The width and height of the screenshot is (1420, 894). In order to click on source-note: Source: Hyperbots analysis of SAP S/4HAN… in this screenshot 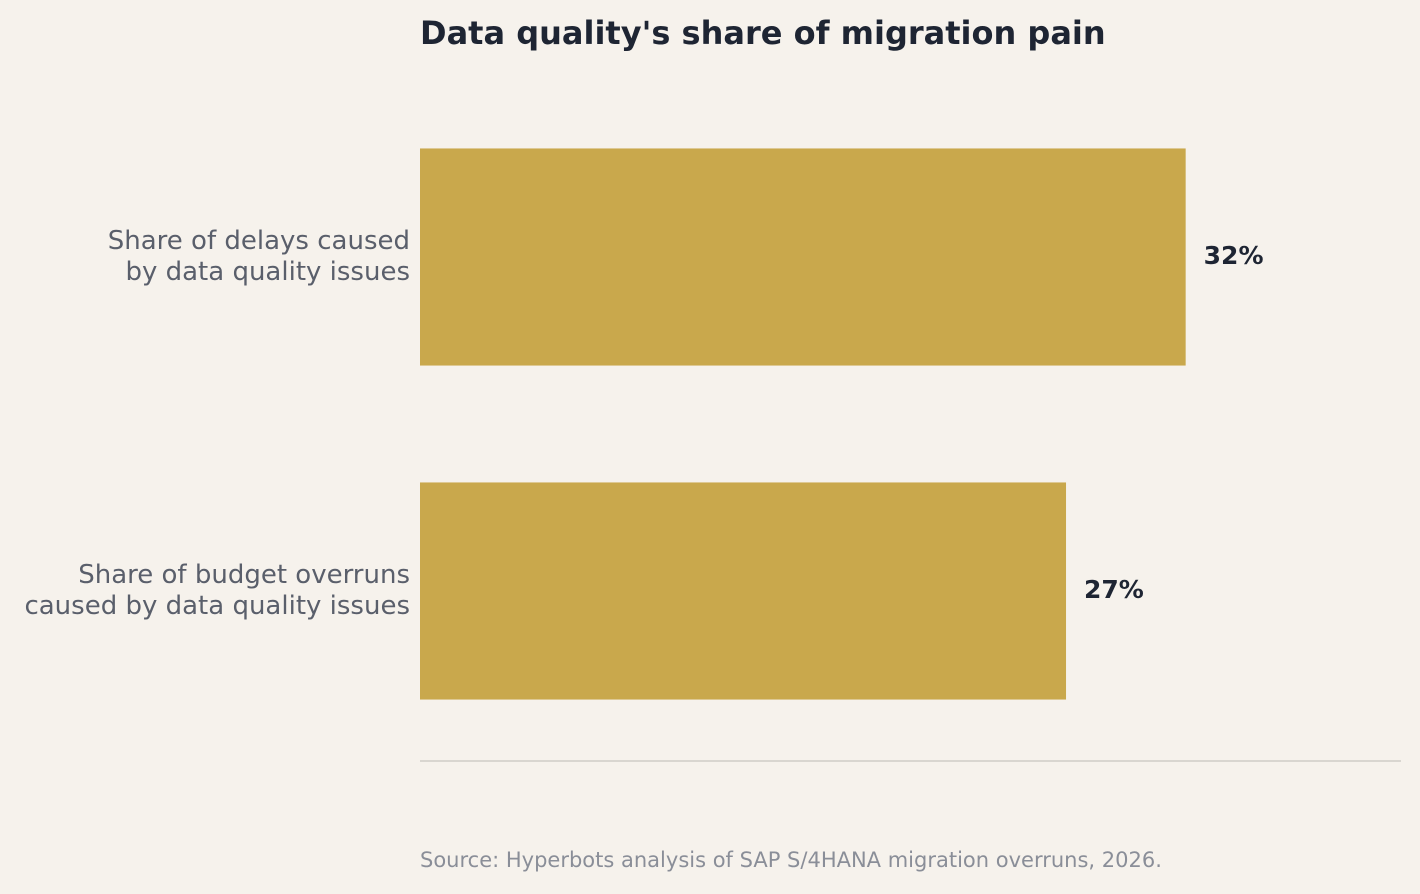, I will do `click(791, 860)`.